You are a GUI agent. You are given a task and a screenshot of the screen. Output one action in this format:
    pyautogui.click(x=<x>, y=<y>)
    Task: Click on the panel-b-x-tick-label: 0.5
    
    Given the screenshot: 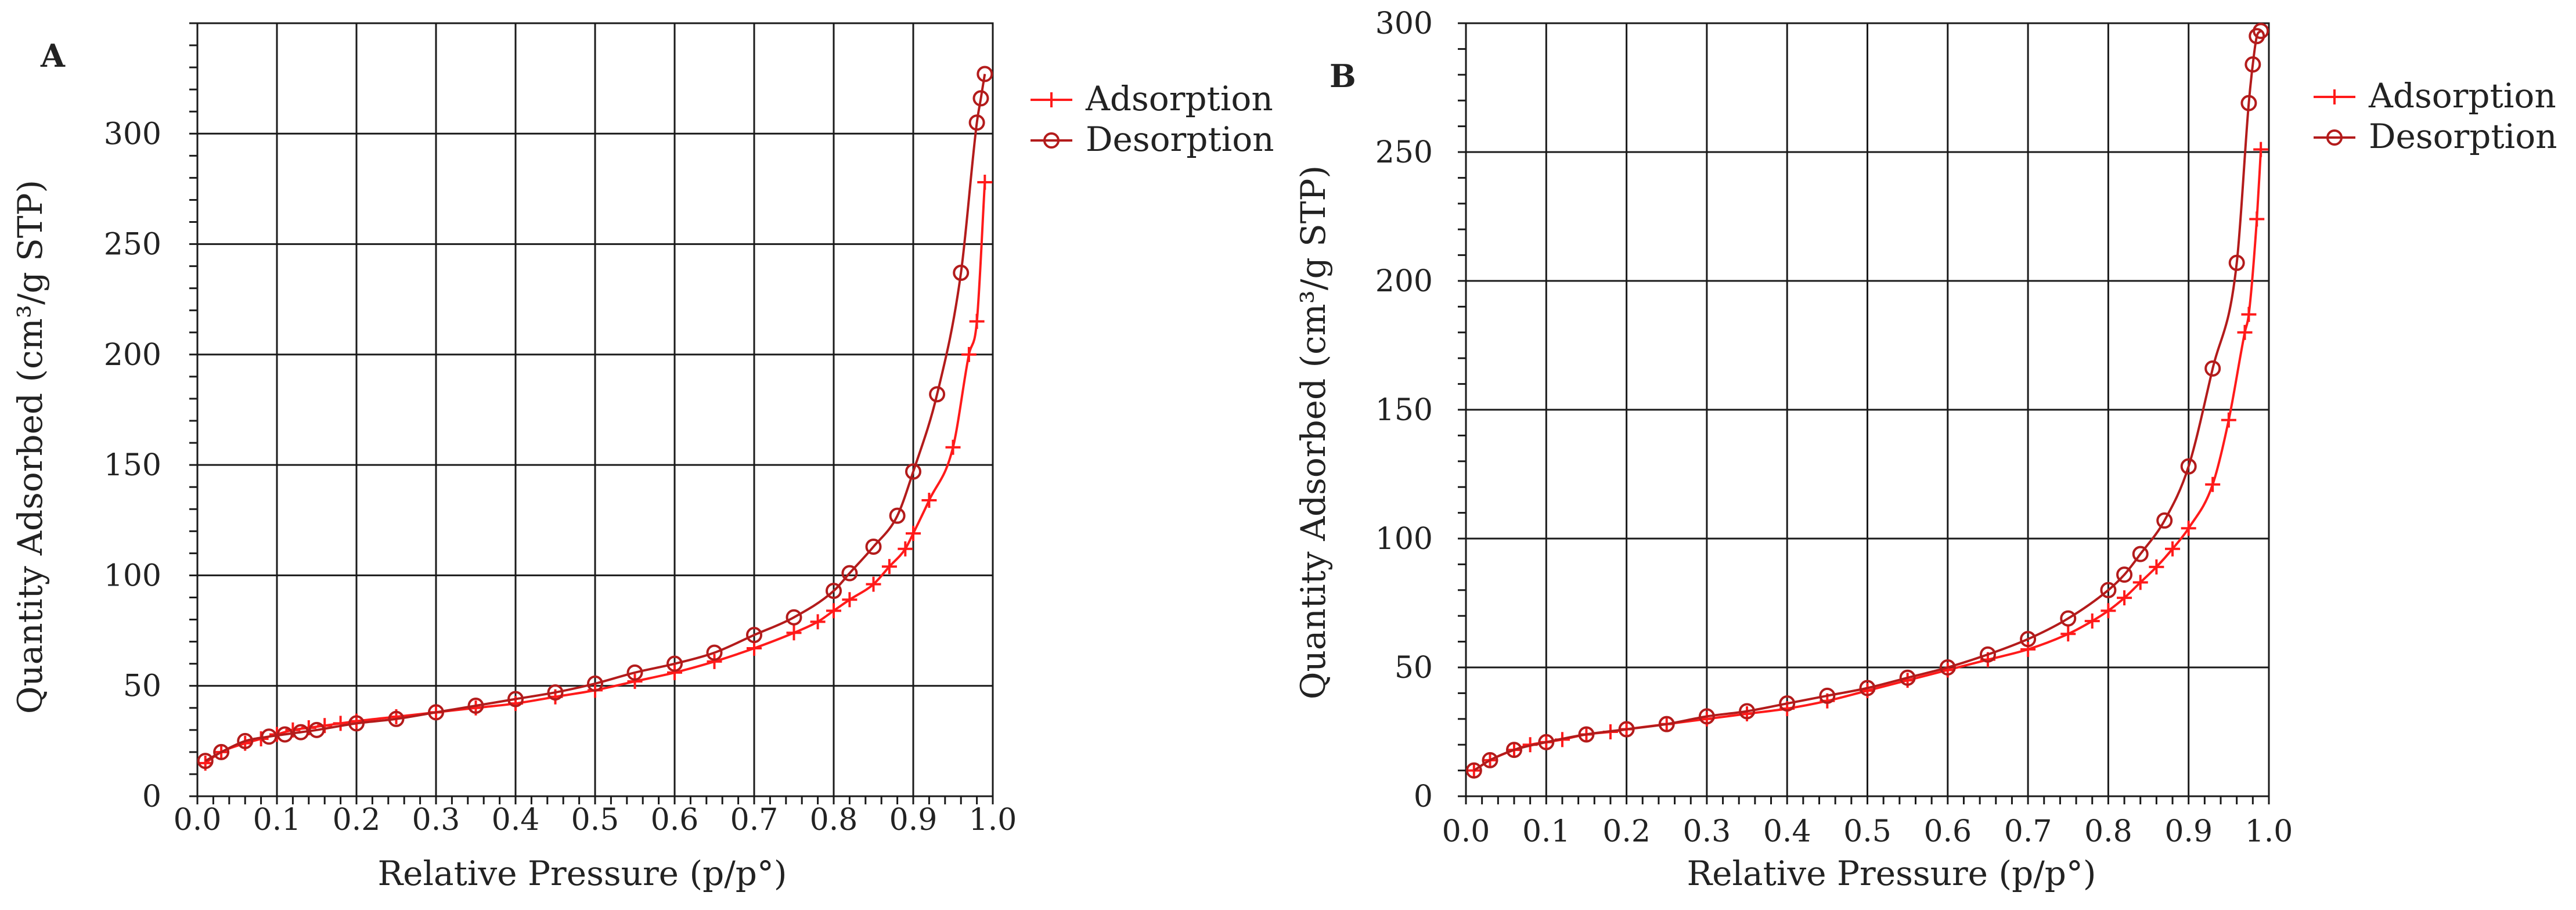 What is the action you would take?
    pyautogui.click(x=1867, y=832)
    